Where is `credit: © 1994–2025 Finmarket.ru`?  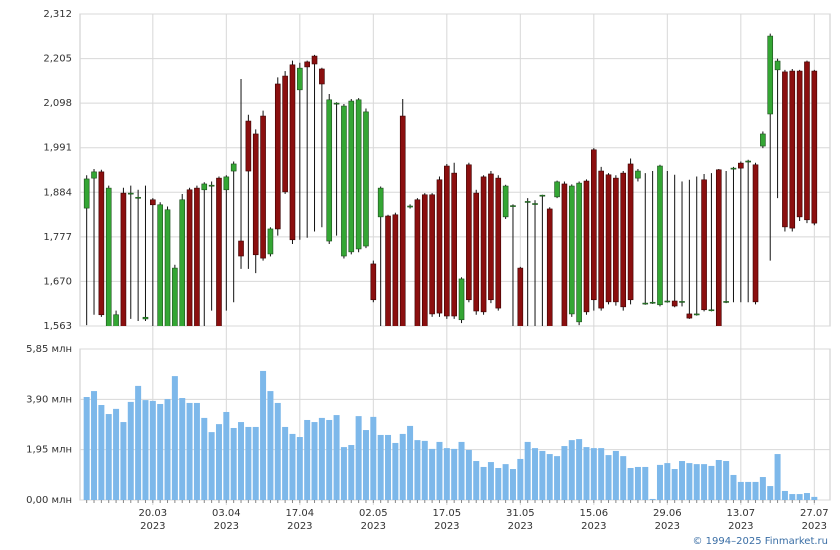
credit: © 1994–2025 Finmarket.ru is located at coordinates (760, 541).